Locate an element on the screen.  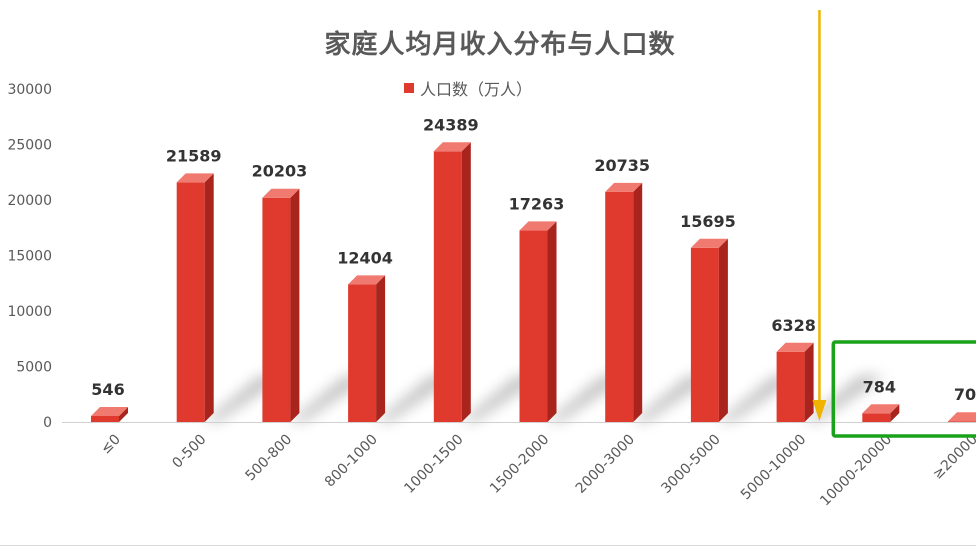
x-tick-label: ≥20000 is located at coordinates (953, 457).